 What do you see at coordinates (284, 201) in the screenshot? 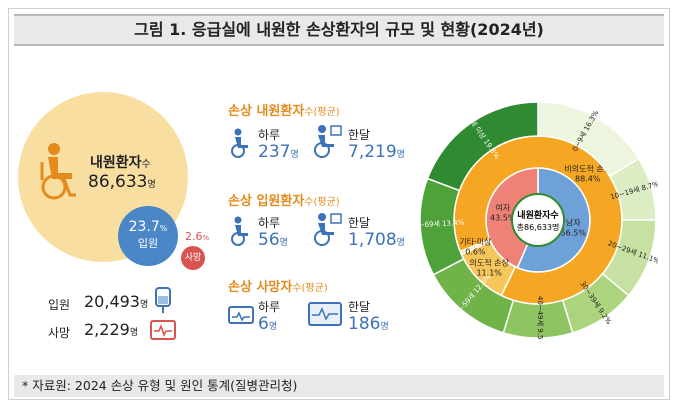
I see `admit-section-title: 손상 입원환자수(평균)` at bounding box center [284, 201].